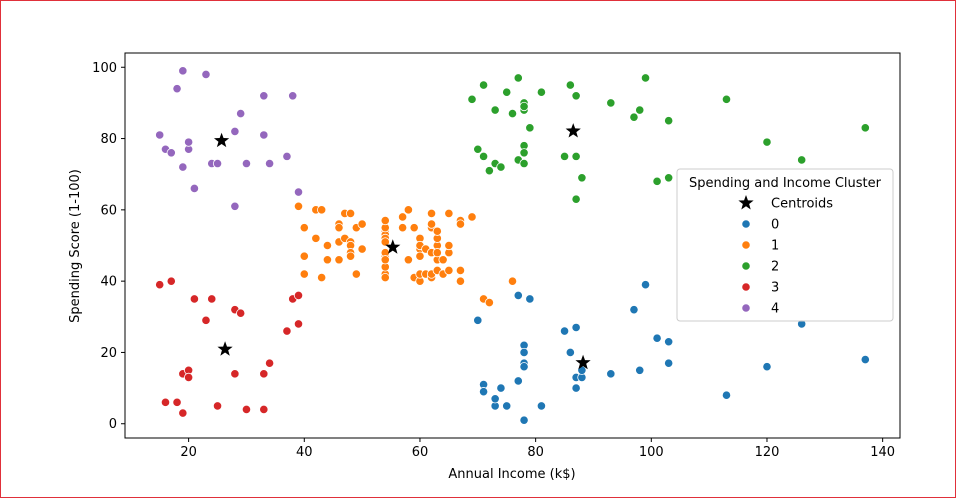 The image size is (956, 498). Describe the element at coordinates (775, 309) in the screenshot. I see `legend-label-4: 4` at that location.